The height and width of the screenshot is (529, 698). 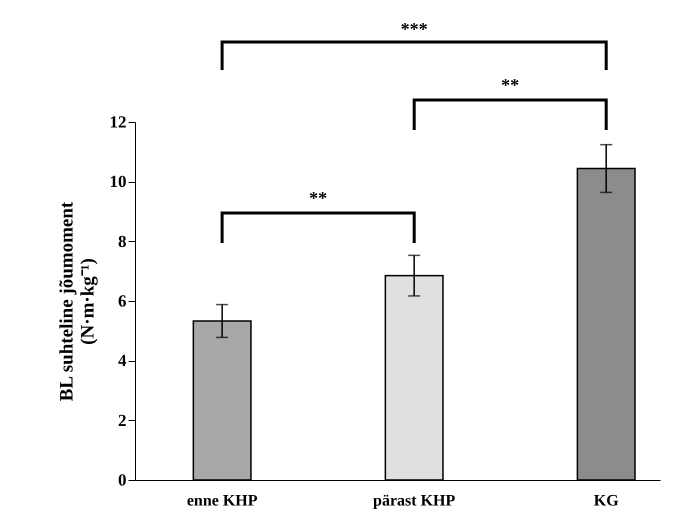 I want to click on y-tick-label: 6, so click(x=122, y=301).